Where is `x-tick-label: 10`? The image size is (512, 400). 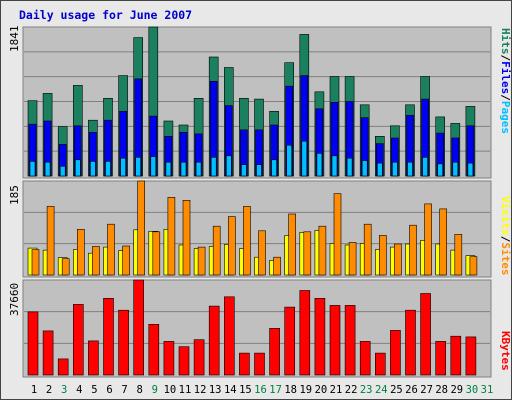
x-tick-label: 10 is located at coordinates (170, 390).